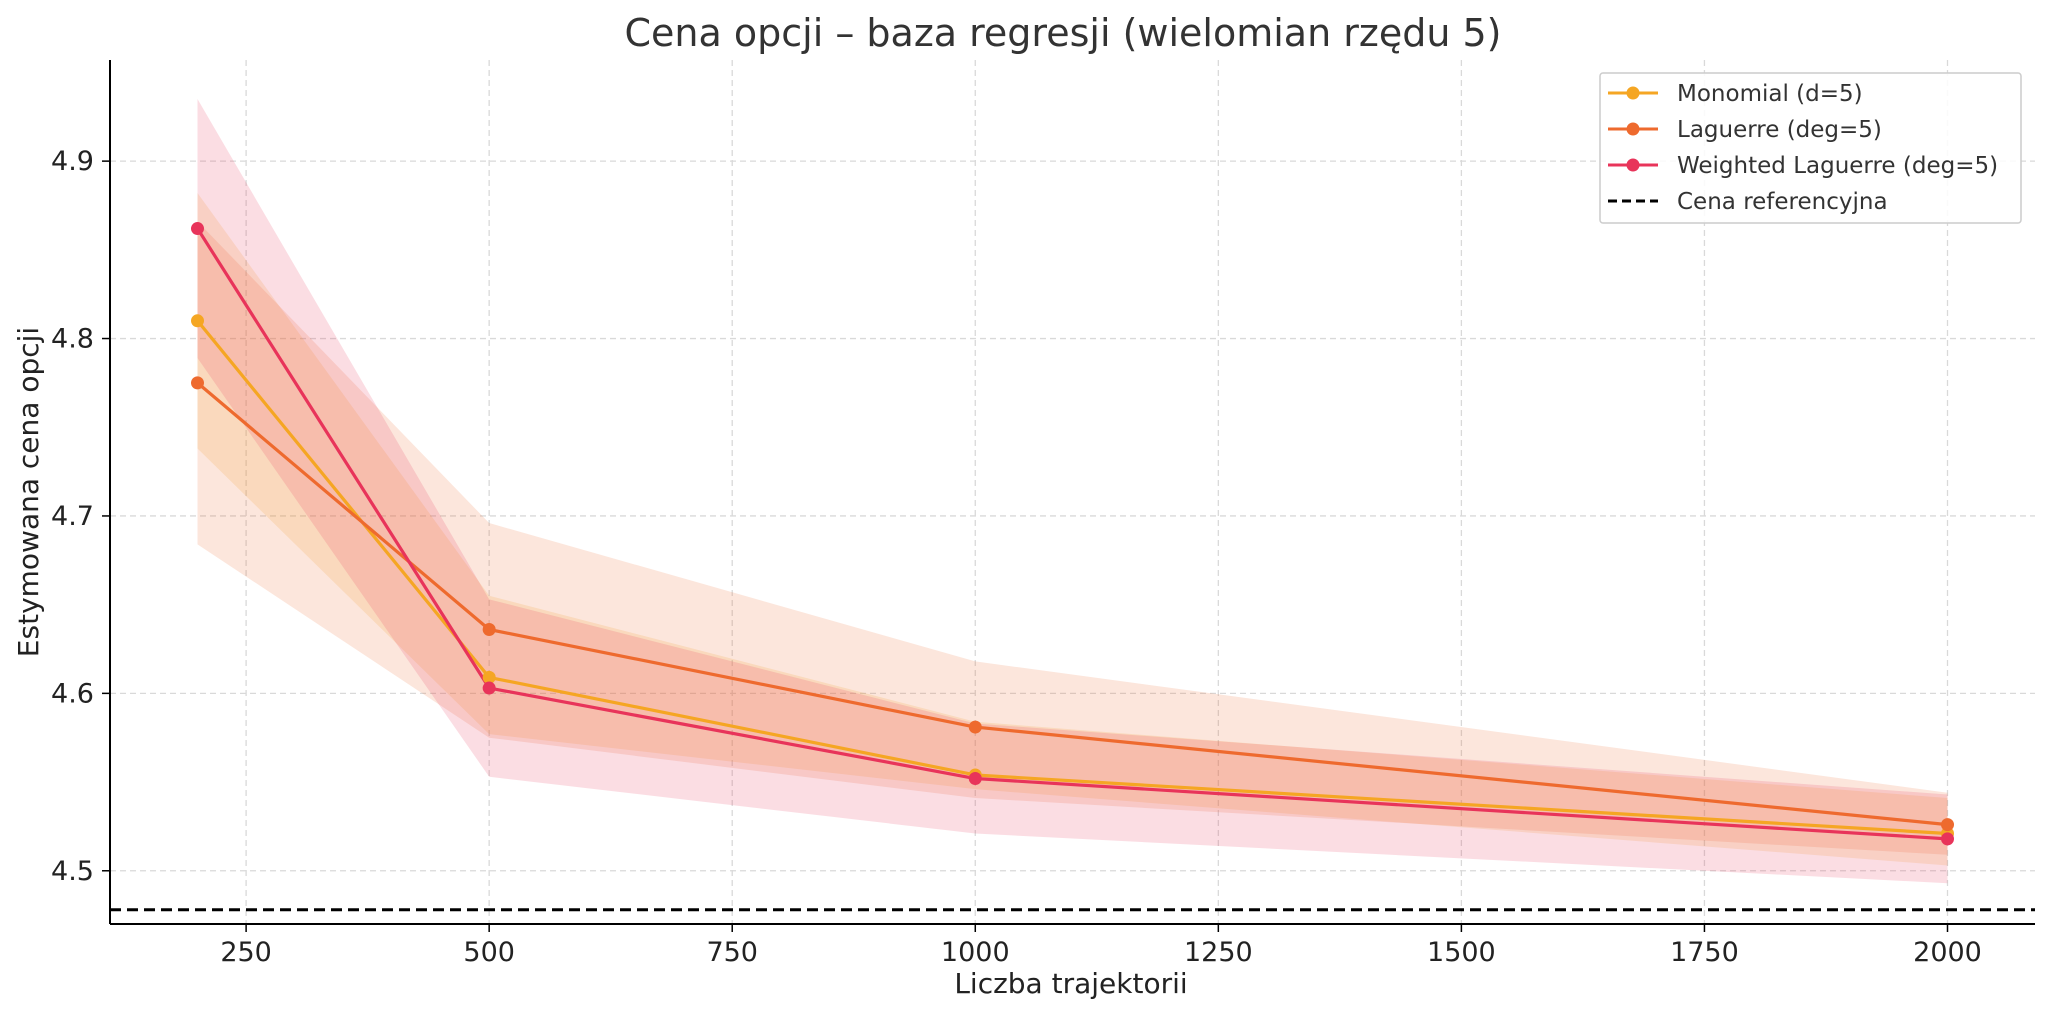 Image resolution: width=2048 pixels, height=1016 pixels. Describe the element at coordinates (28, 492) in the screenshot. I see `y-axis-title: Estymowana cena opcji` at that location.